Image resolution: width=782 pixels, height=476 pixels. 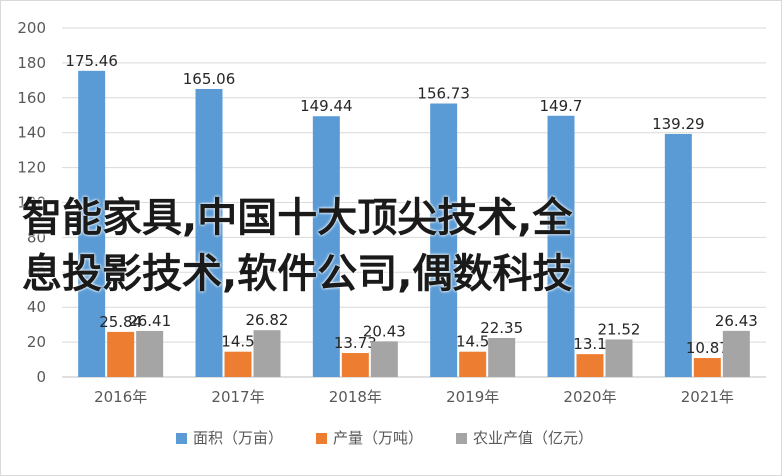 What do you see at coordinates (355, 343) in the screenshot?
I see `data-label: 13.73` at bounding box center [355, 343].